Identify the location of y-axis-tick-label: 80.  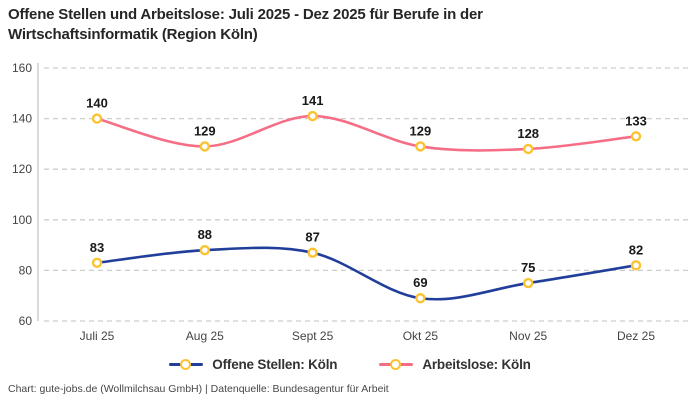
(26, 270).